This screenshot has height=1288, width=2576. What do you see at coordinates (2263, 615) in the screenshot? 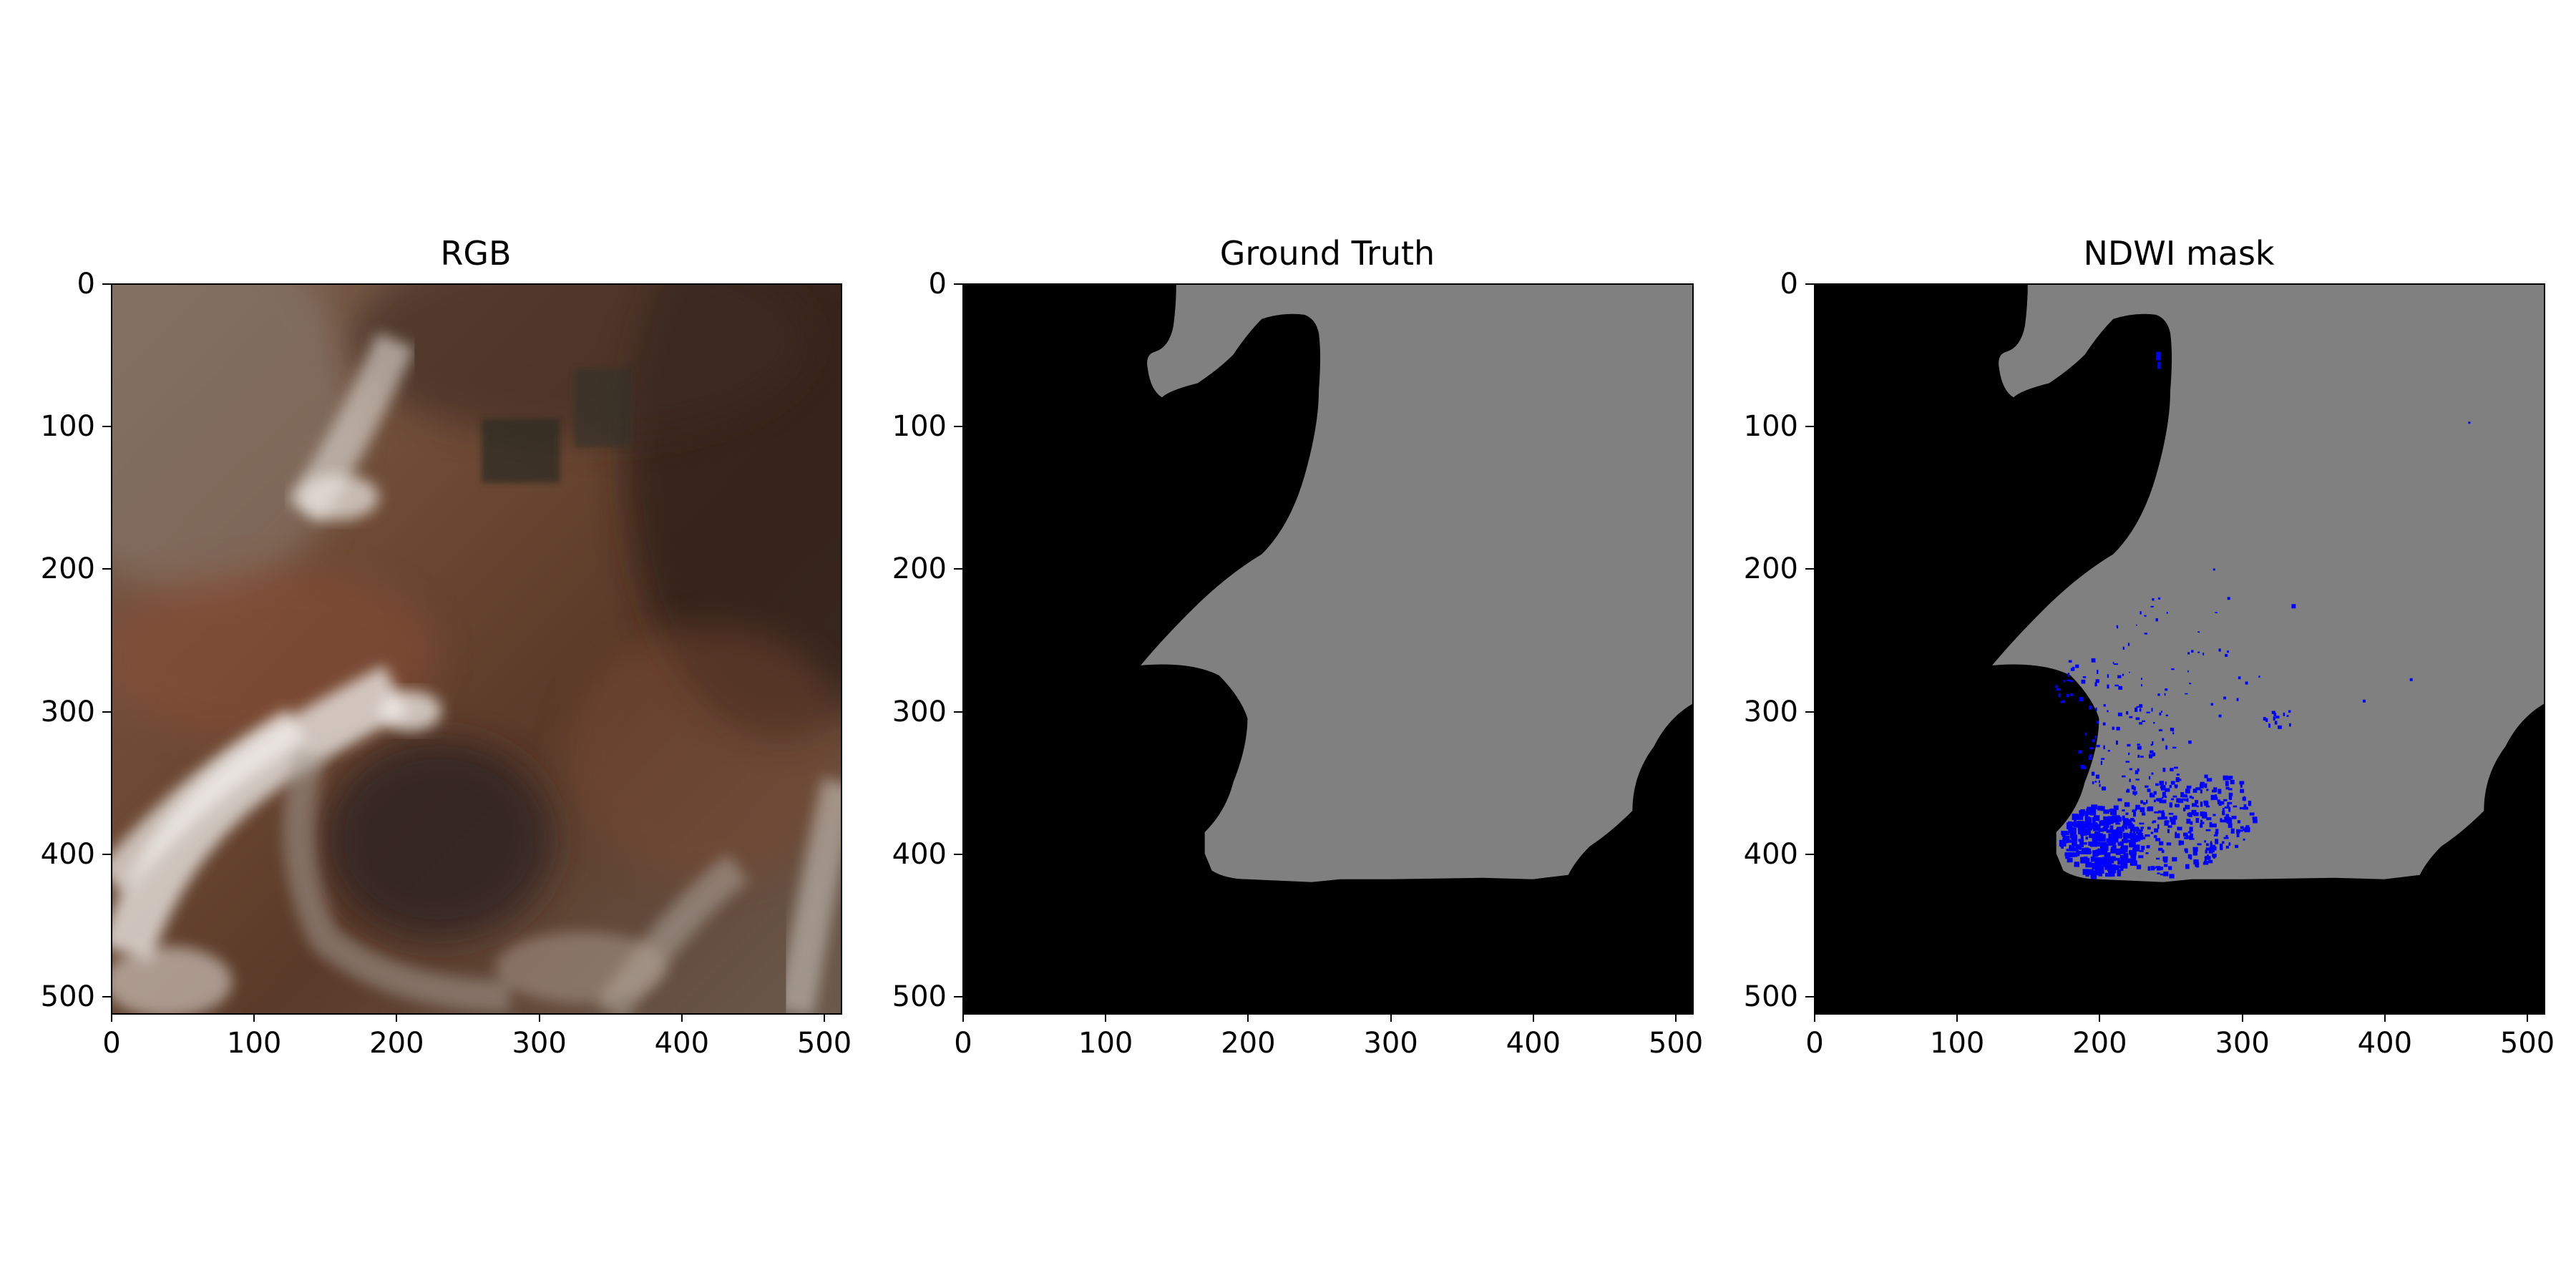
I see `ndwi-water-pixels` at bounding box center [2263, 615].